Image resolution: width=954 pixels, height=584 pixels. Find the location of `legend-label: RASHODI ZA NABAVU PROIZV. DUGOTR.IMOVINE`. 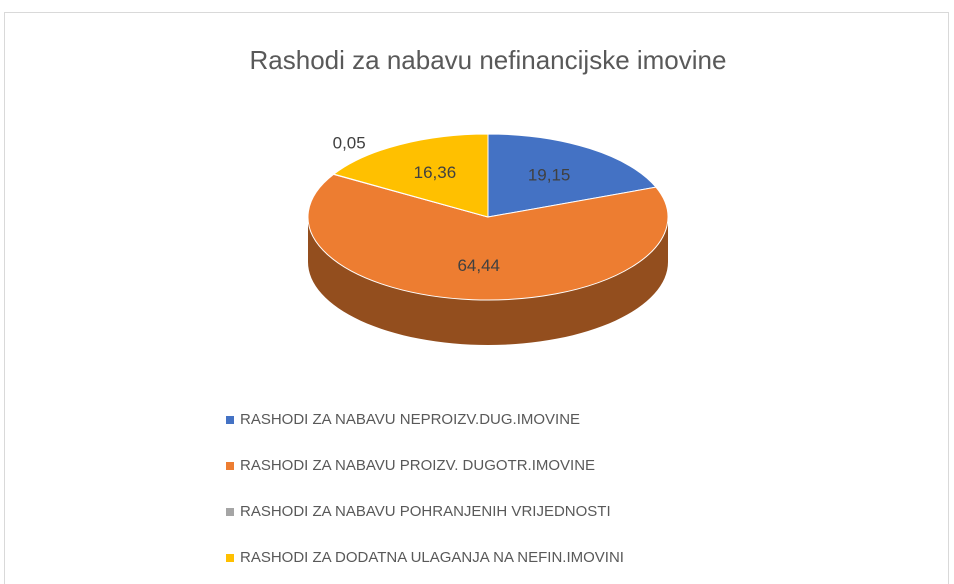

legend-label: RASHODI ZA NABAVU PROIZV. DUGOTR.IMOVINE is located at coordinates (417, 465).